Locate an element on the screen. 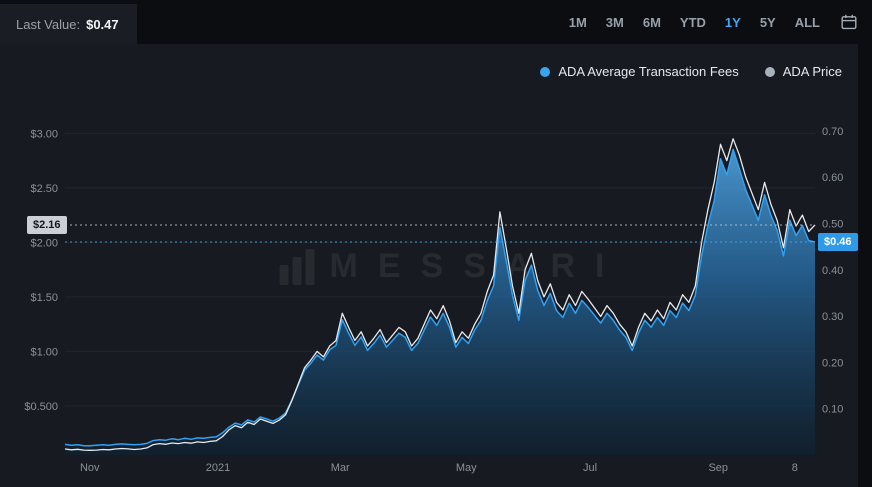  range-3m: 3M is located at coordinates (614, 22).